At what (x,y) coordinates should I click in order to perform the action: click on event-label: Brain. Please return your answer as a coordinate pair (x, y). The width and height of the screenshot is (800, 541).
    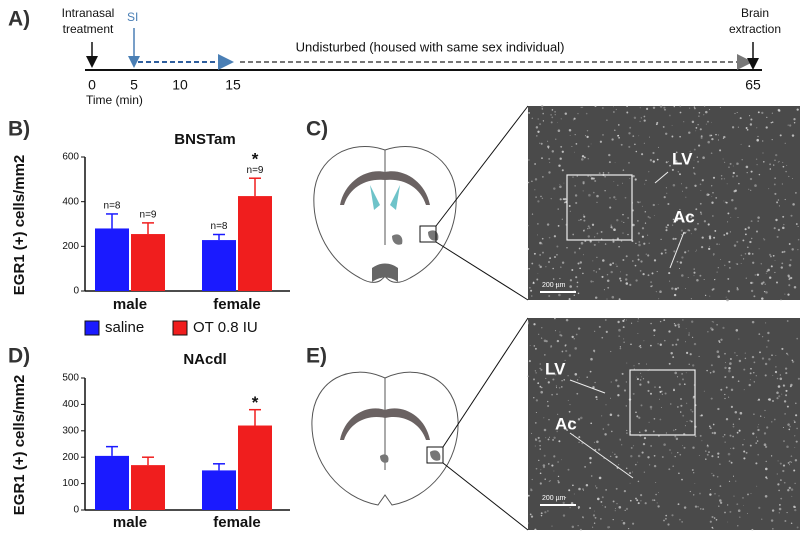
    Looking at the image, I should click on (755, 13).